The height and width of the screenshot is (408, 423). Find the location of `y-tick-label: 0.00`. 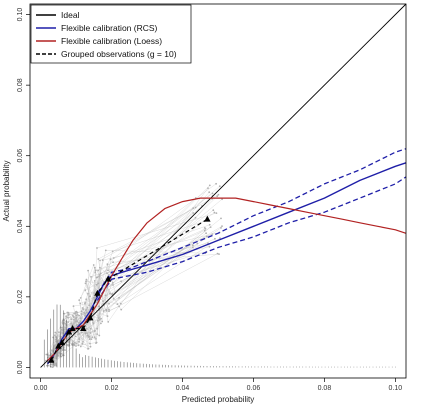

y-tick-label: 0.00 is located at coordinates (20, 367).